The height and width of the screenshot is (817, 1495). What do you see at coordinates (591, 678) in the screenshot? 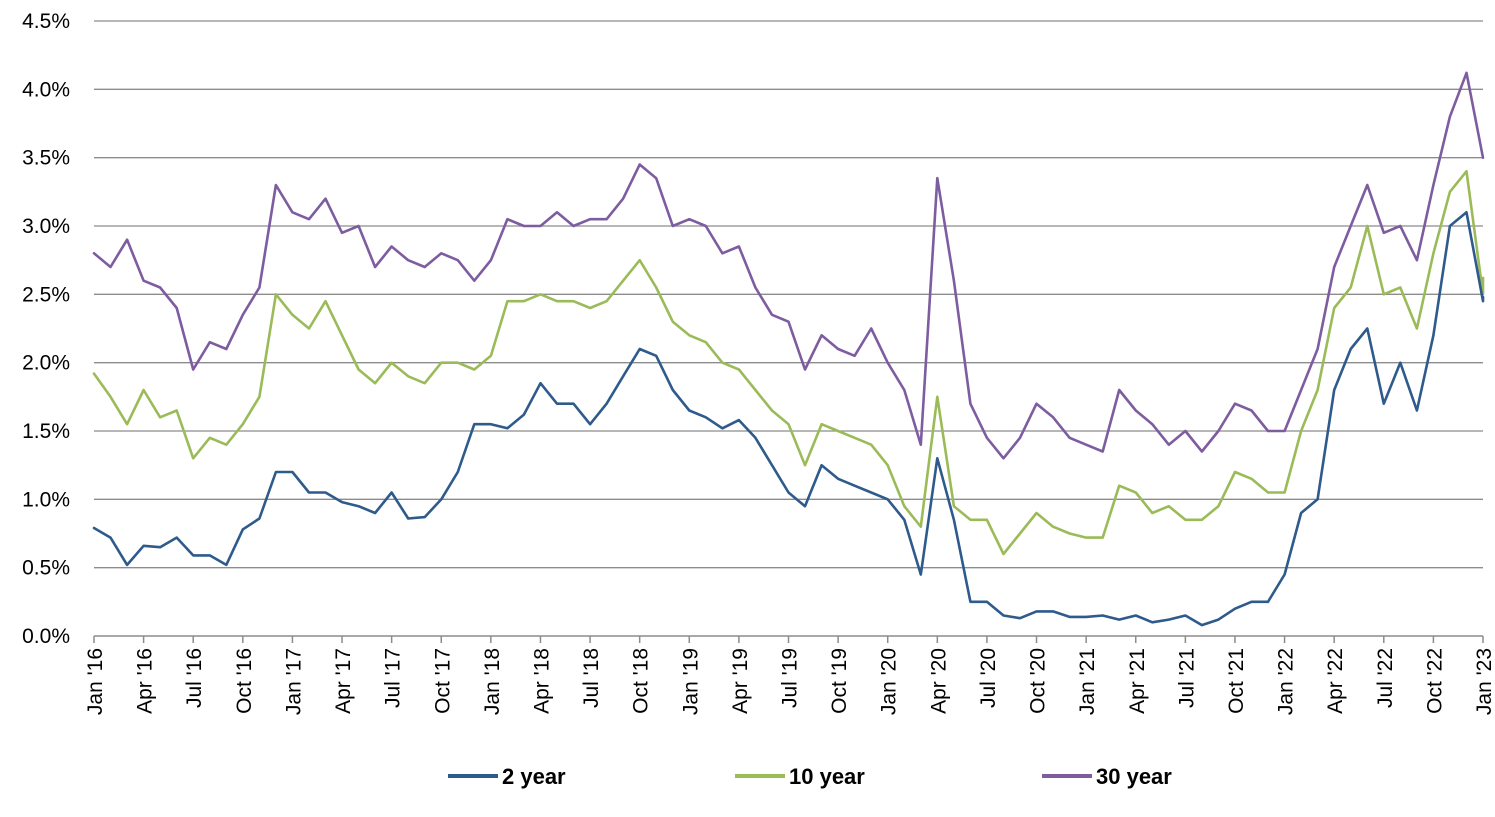
I see `x-tick-label: Jul '18` at bounding box center [591, 678].